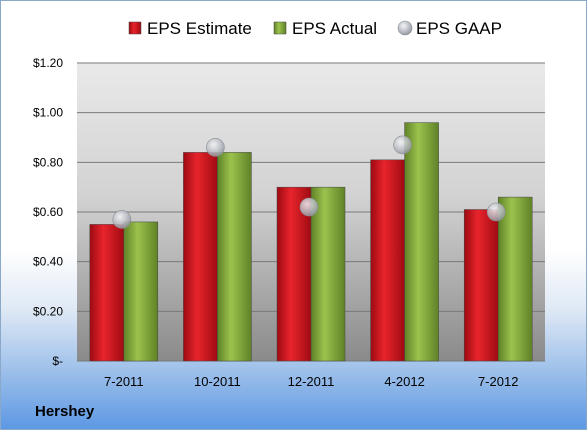 Image resolution: width=587 pixels, height=430 pixels. Describe the element at coordinates (48, 311) in the screenshot. I see `y-tick-label: $0.20` at that location.